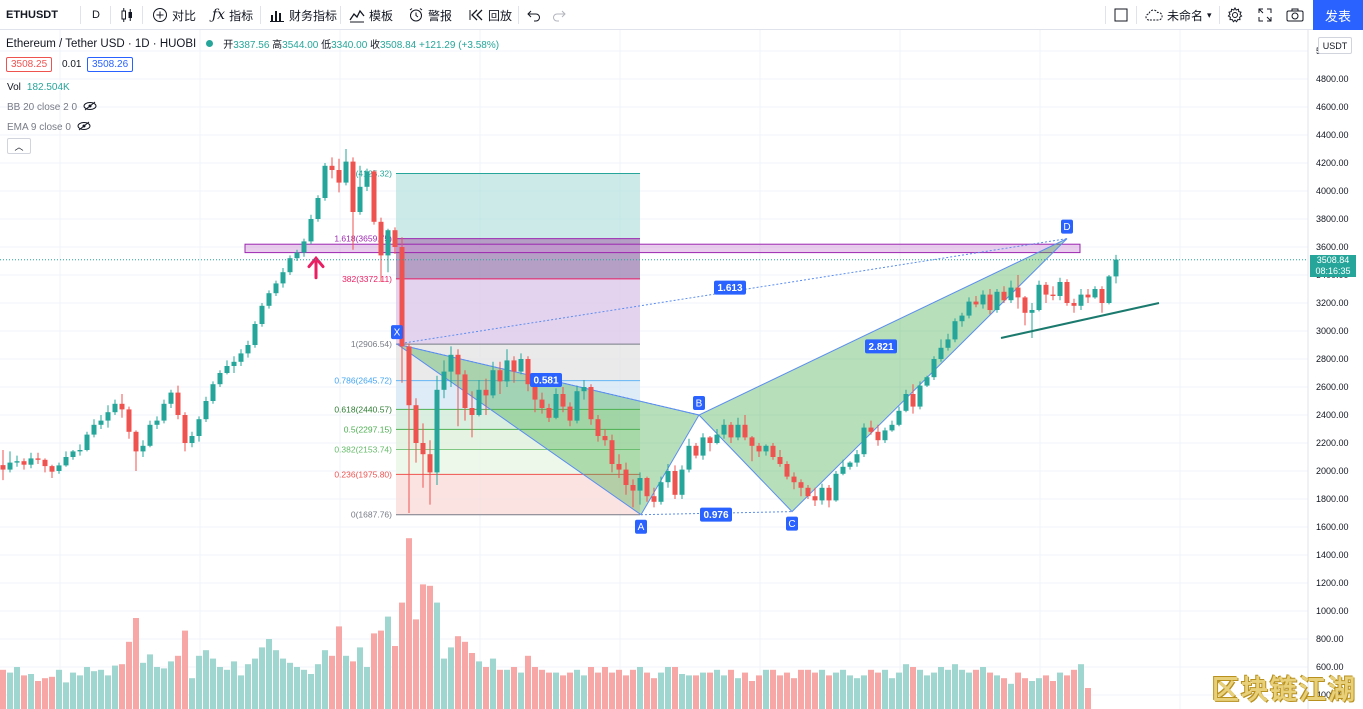  Describe the element at coordinates (277, 45) in the screenshot. I see `high-label: 高` at that location.